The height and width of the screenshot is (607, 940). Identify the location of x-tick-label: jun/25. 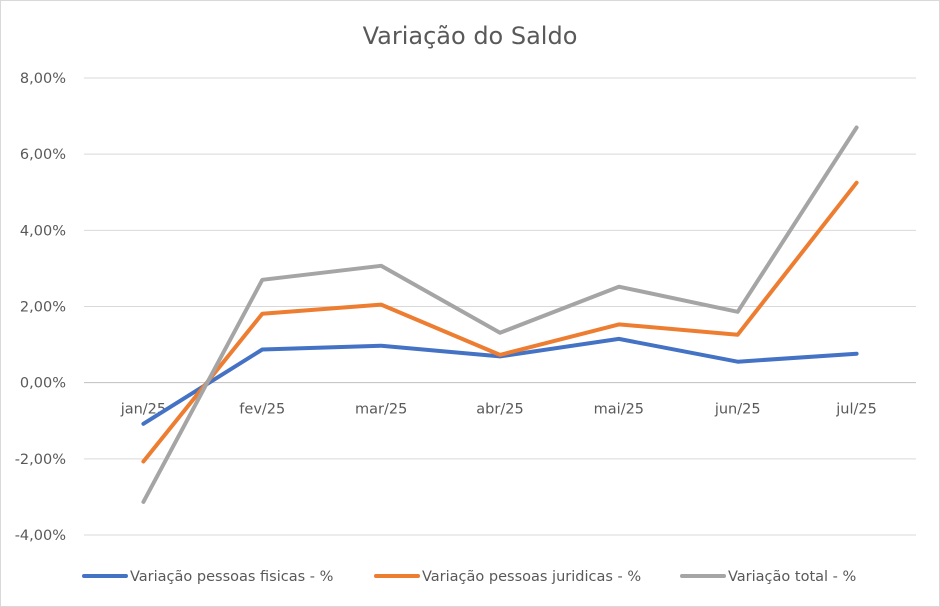
(737, 410).